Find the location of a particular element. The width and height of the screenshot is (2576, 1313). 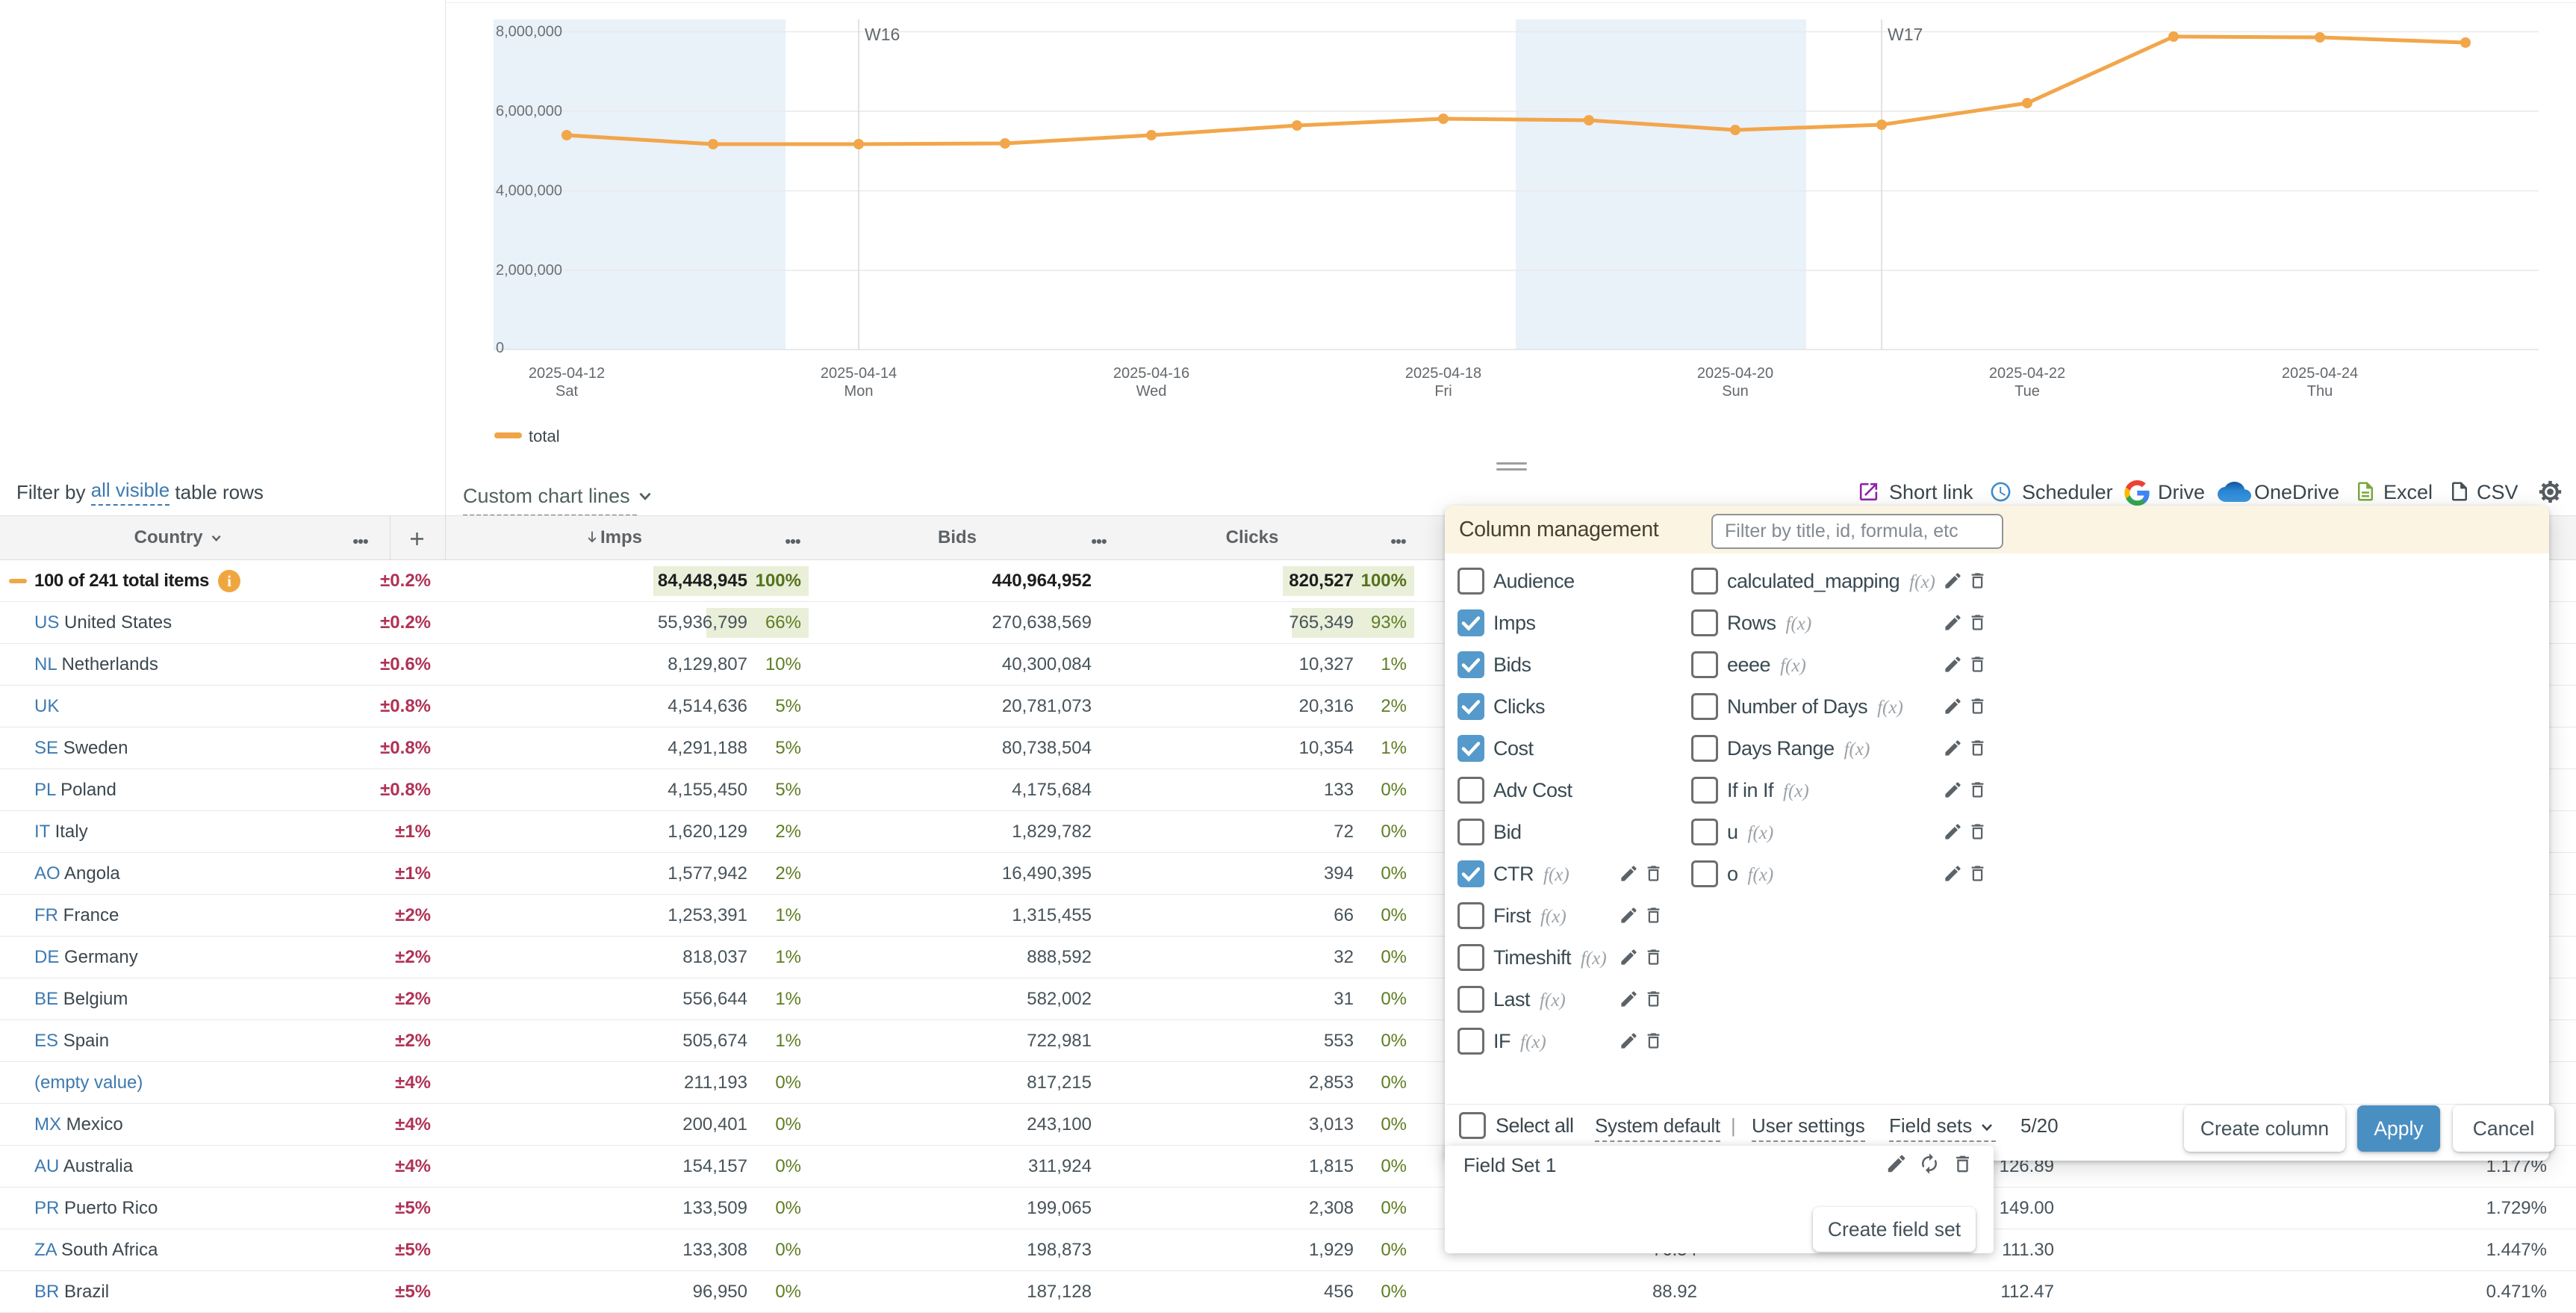

svg-text: 2025-04-18 is located at coordinates (1443, 373).